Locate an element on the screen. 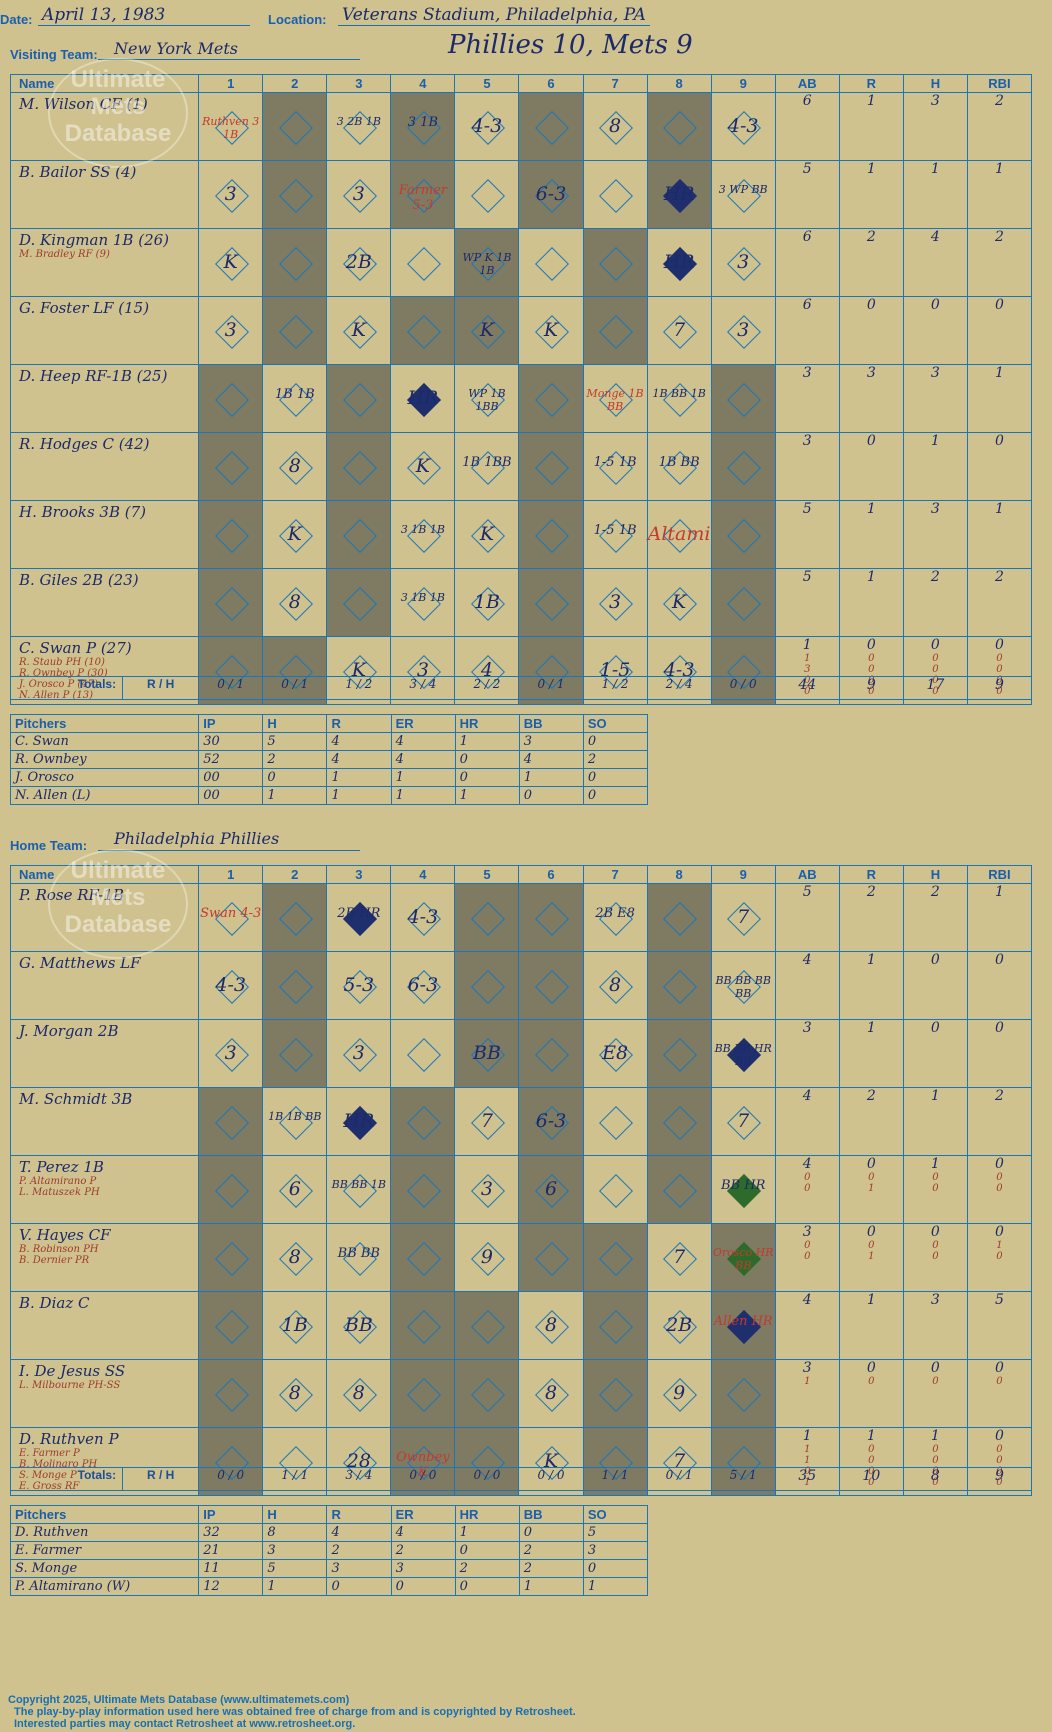 The image size is (1052, 1732). inning-cell: 8 is located at coordinates (359, 1393).